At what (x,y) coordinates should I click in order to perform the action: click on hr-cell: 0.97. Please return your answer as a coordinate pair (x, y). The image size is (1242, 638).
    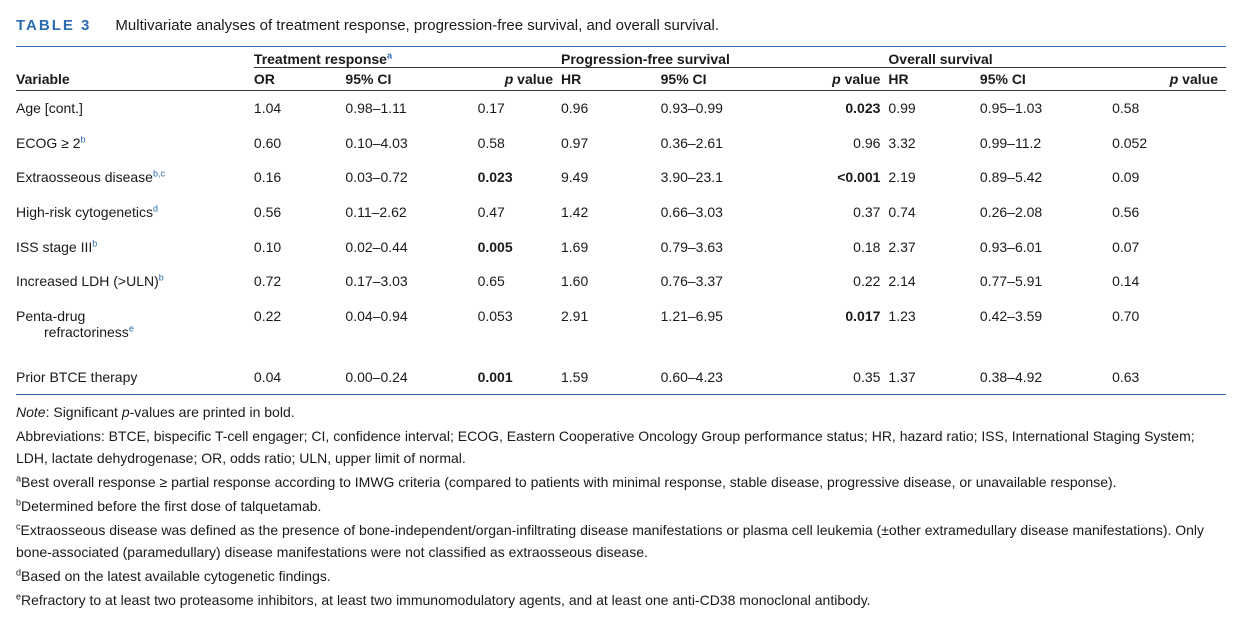
    Looking at the image, I should click on (575, 142).